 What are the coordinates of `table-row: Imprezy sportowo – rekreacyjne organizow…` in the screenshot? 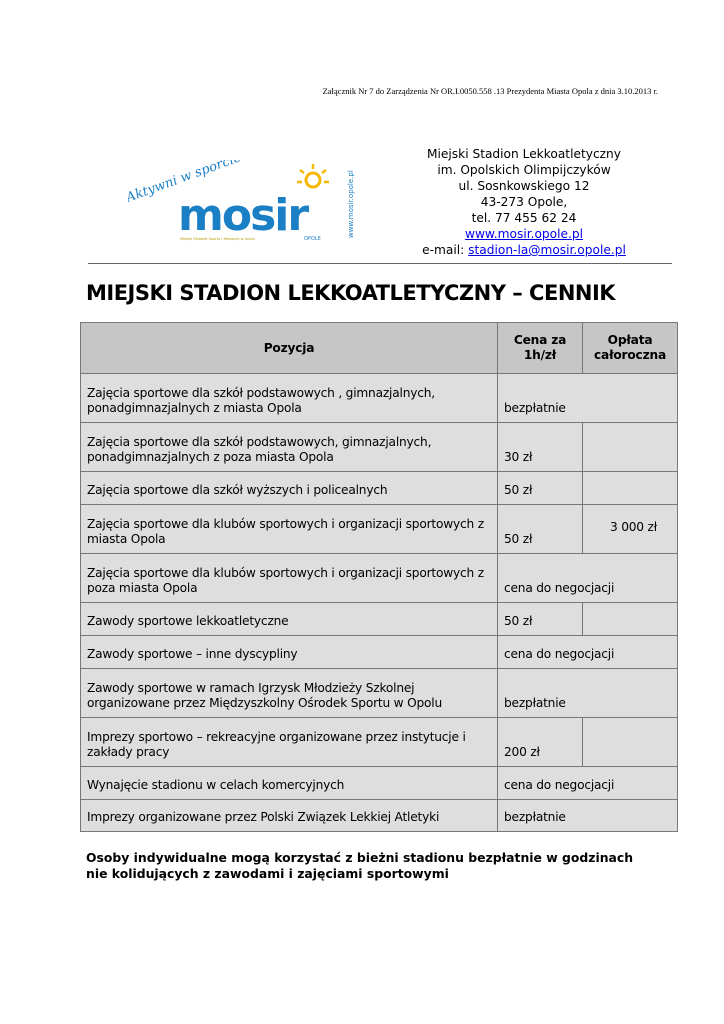 It's located at (379, 742).